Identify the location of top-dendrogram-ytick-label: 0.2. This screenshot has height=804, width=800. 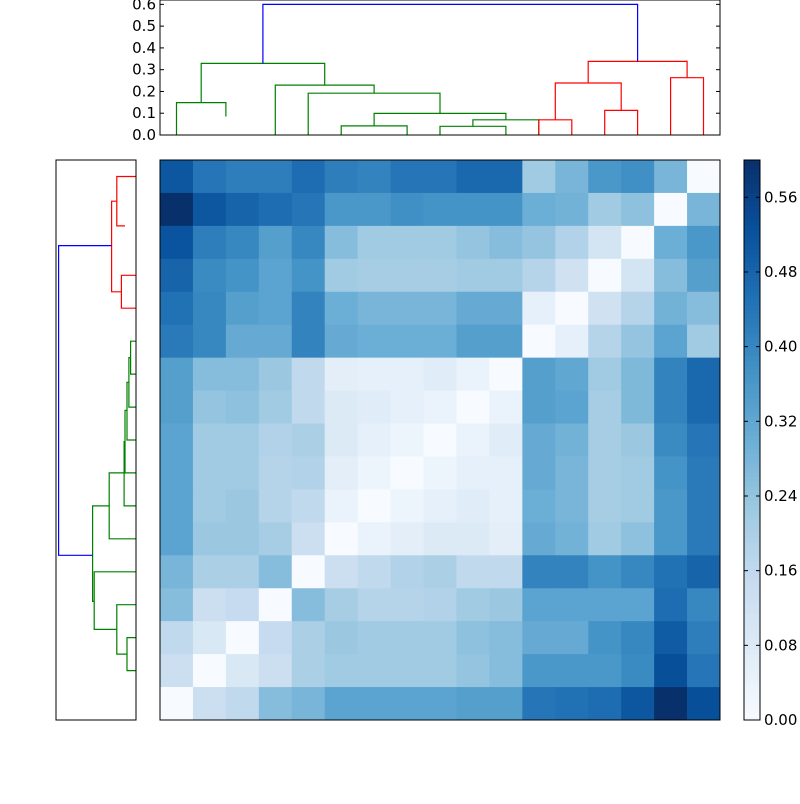
(144, 91).